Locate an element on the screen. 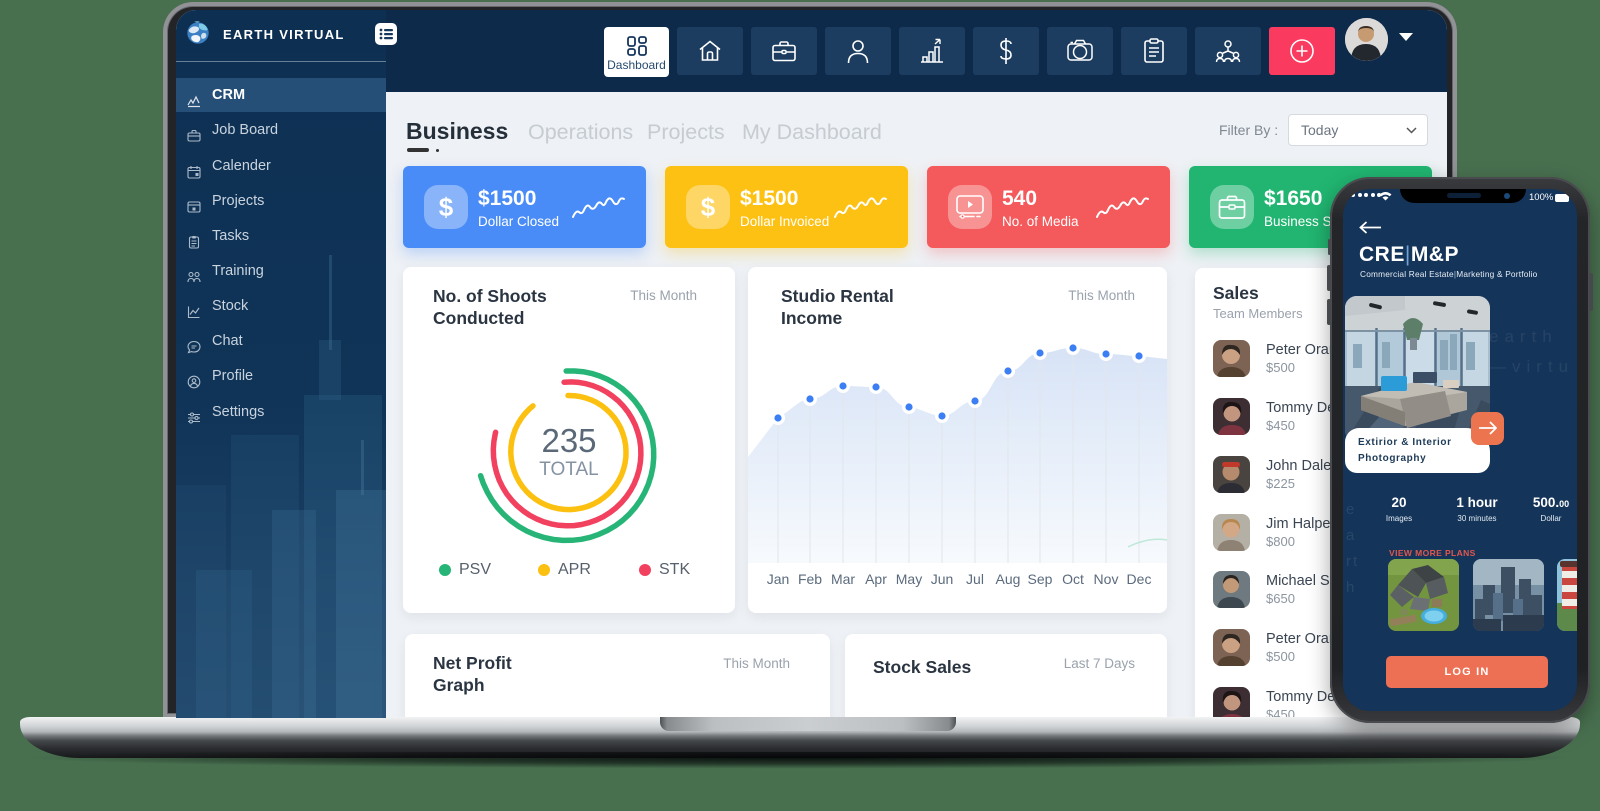 The height and width of the screenshot is (811, 1600). svg-text: Feb is located at coordinates (810, 579).